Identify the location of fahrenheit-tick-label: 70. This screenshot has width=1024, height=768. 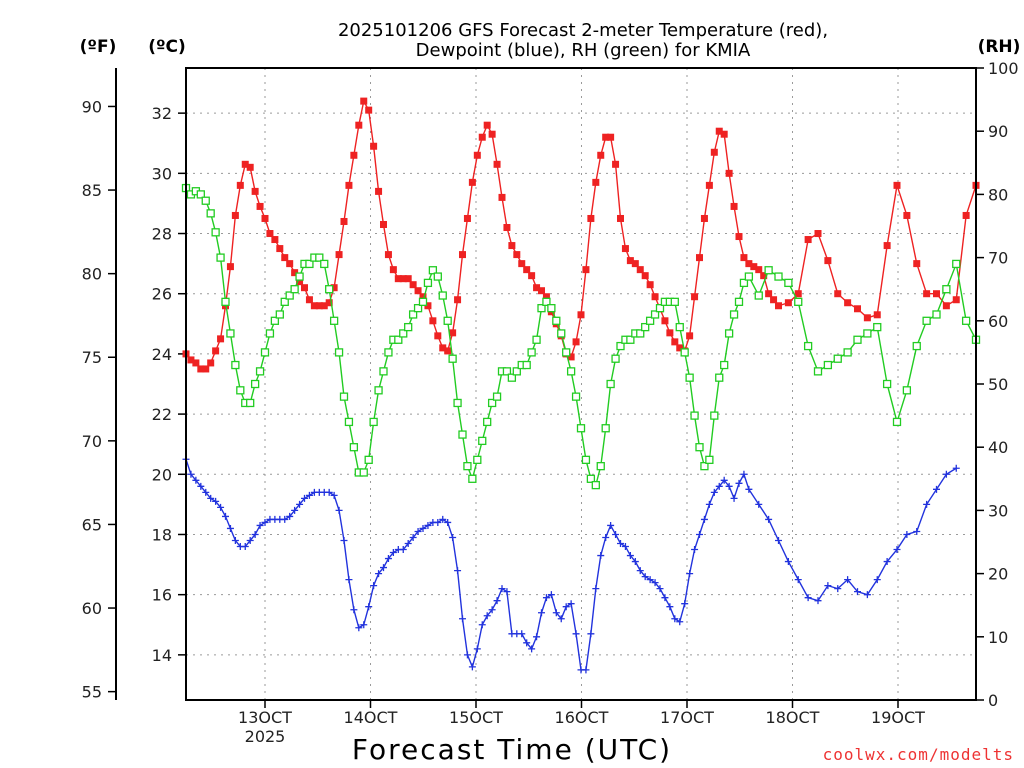
(92, 441).